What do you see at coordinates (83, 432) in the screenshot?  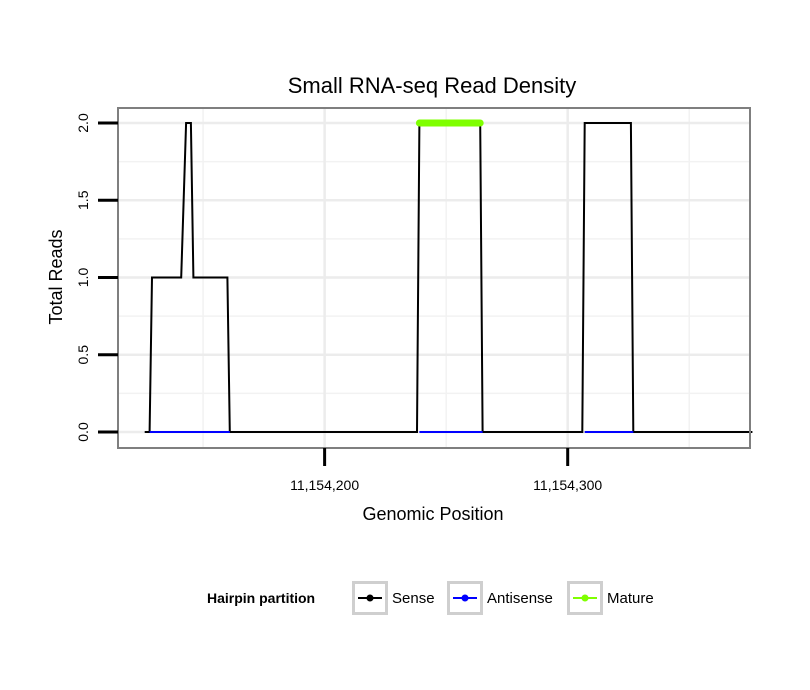 I see `y-tick-label: 0.0` at bounding box center [83, 432].